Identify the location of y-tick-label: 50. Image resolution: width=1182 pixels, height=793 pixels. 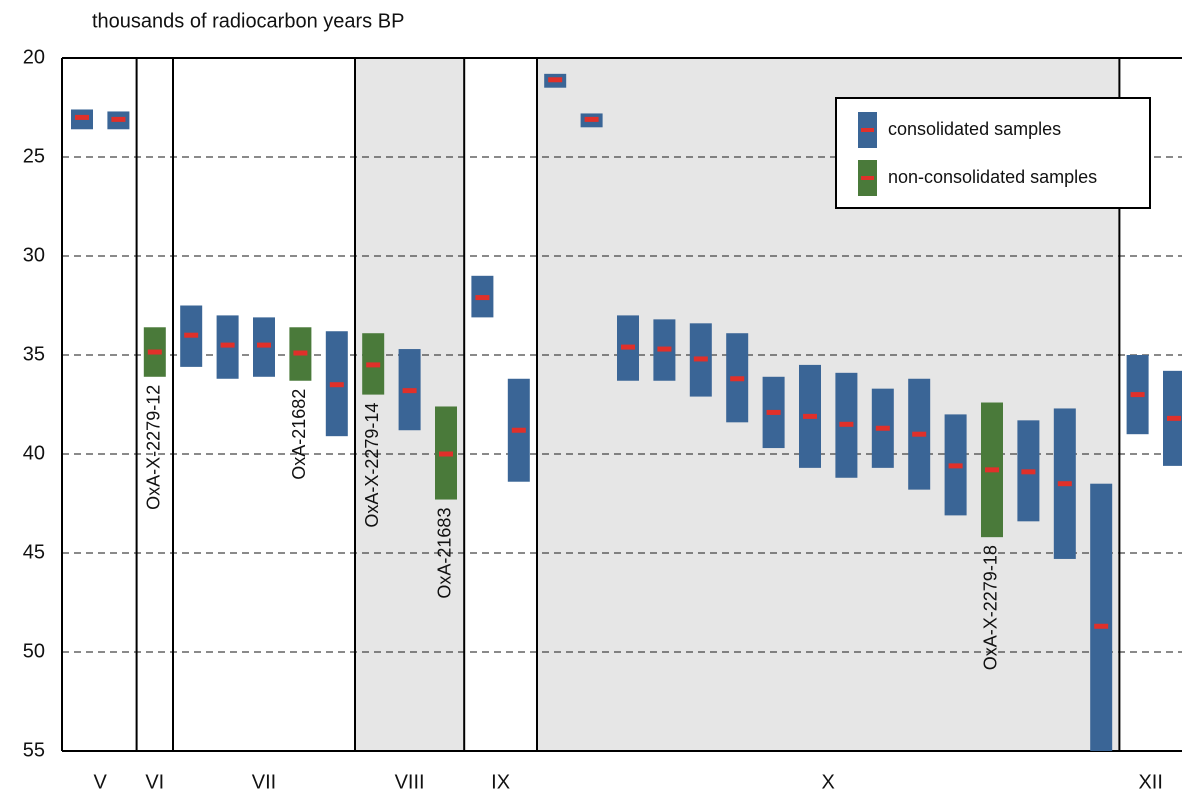
(34, 651).